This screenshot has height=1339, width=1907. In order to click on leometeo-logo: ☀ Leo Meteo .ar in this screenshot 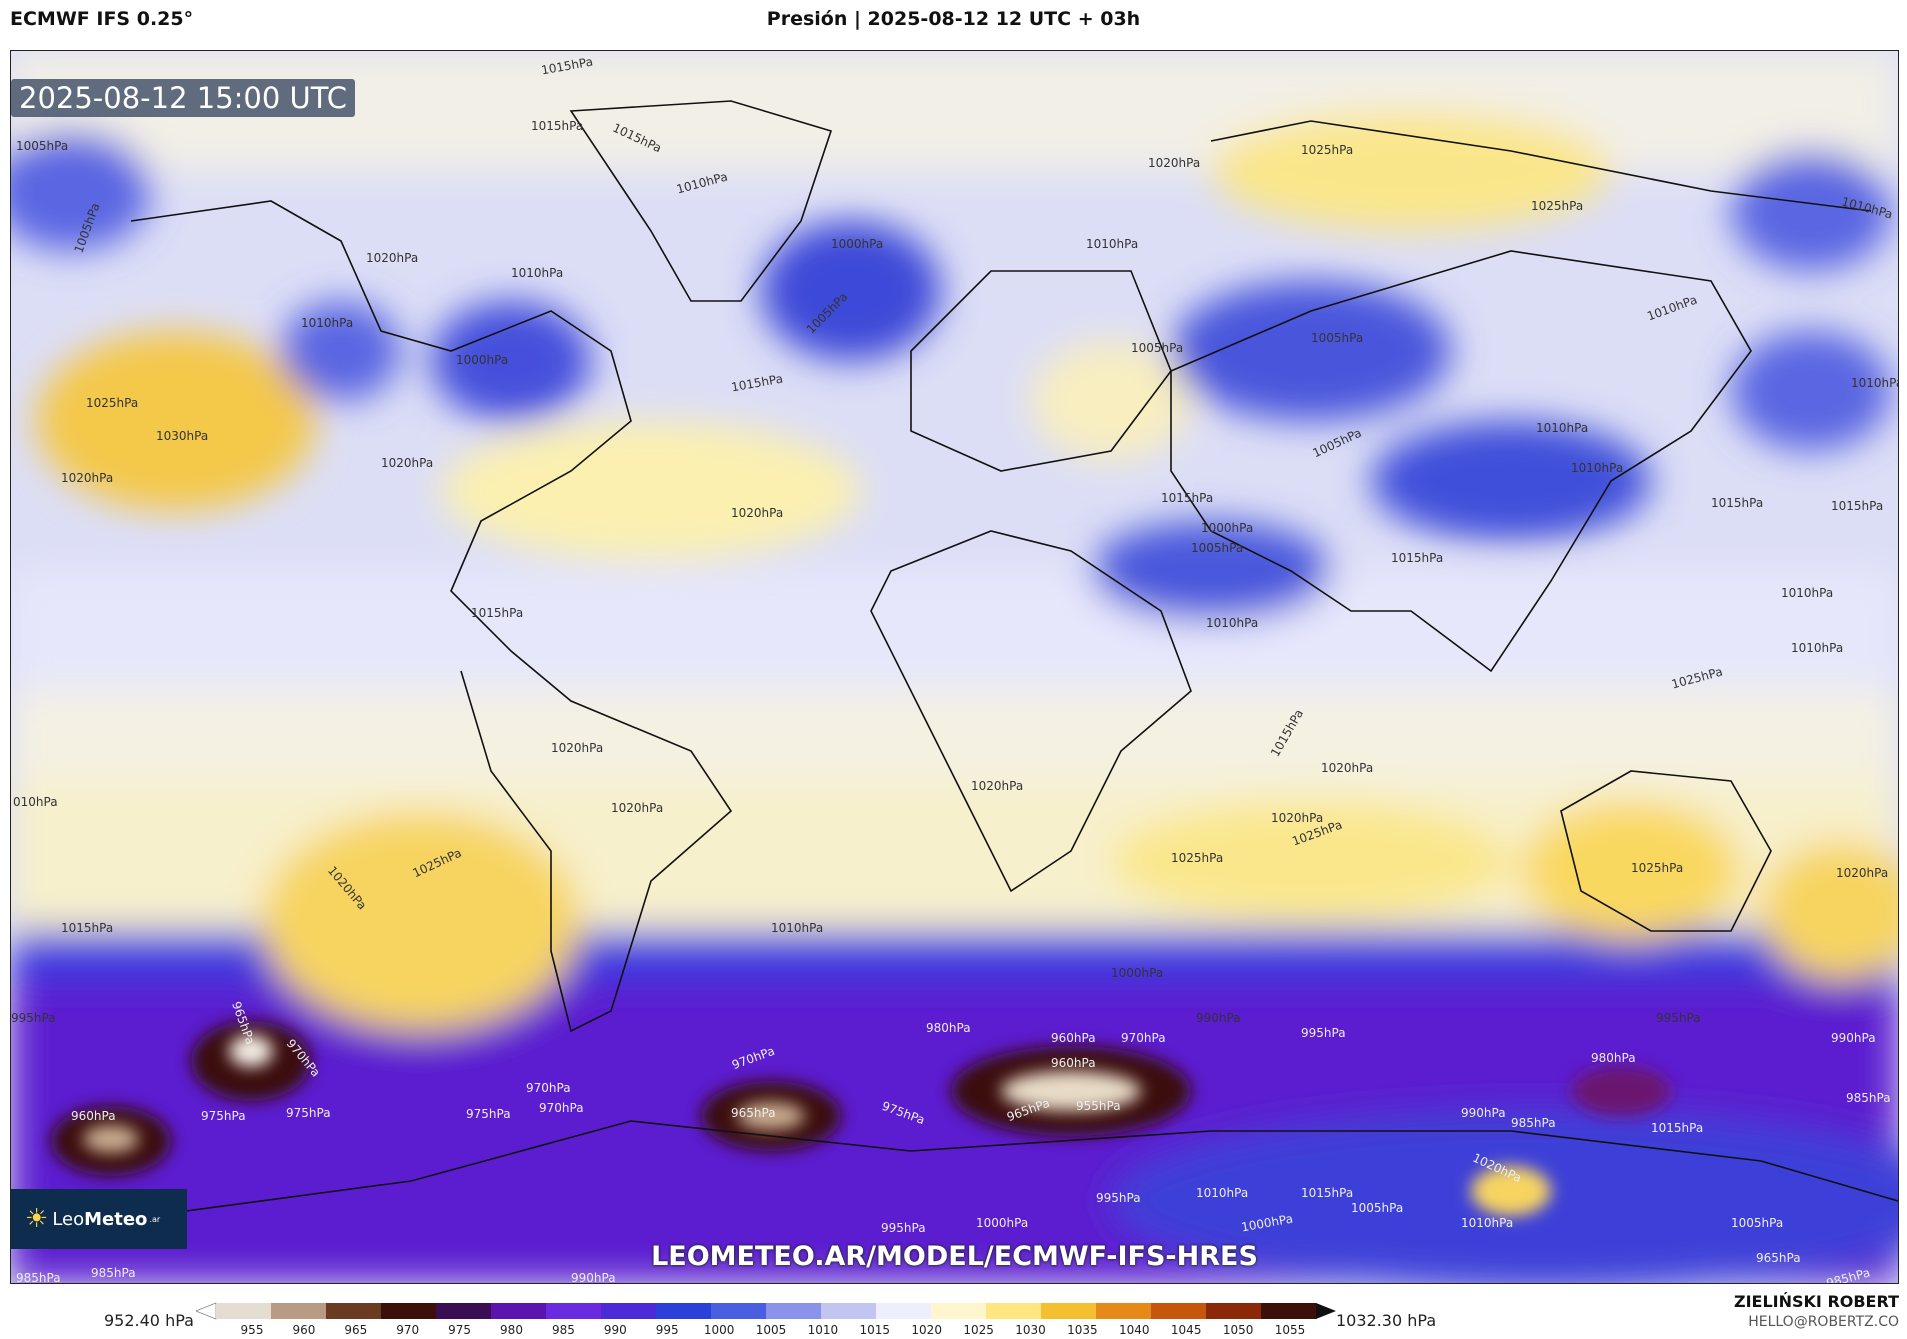, I will do `click(99, 1219)`.